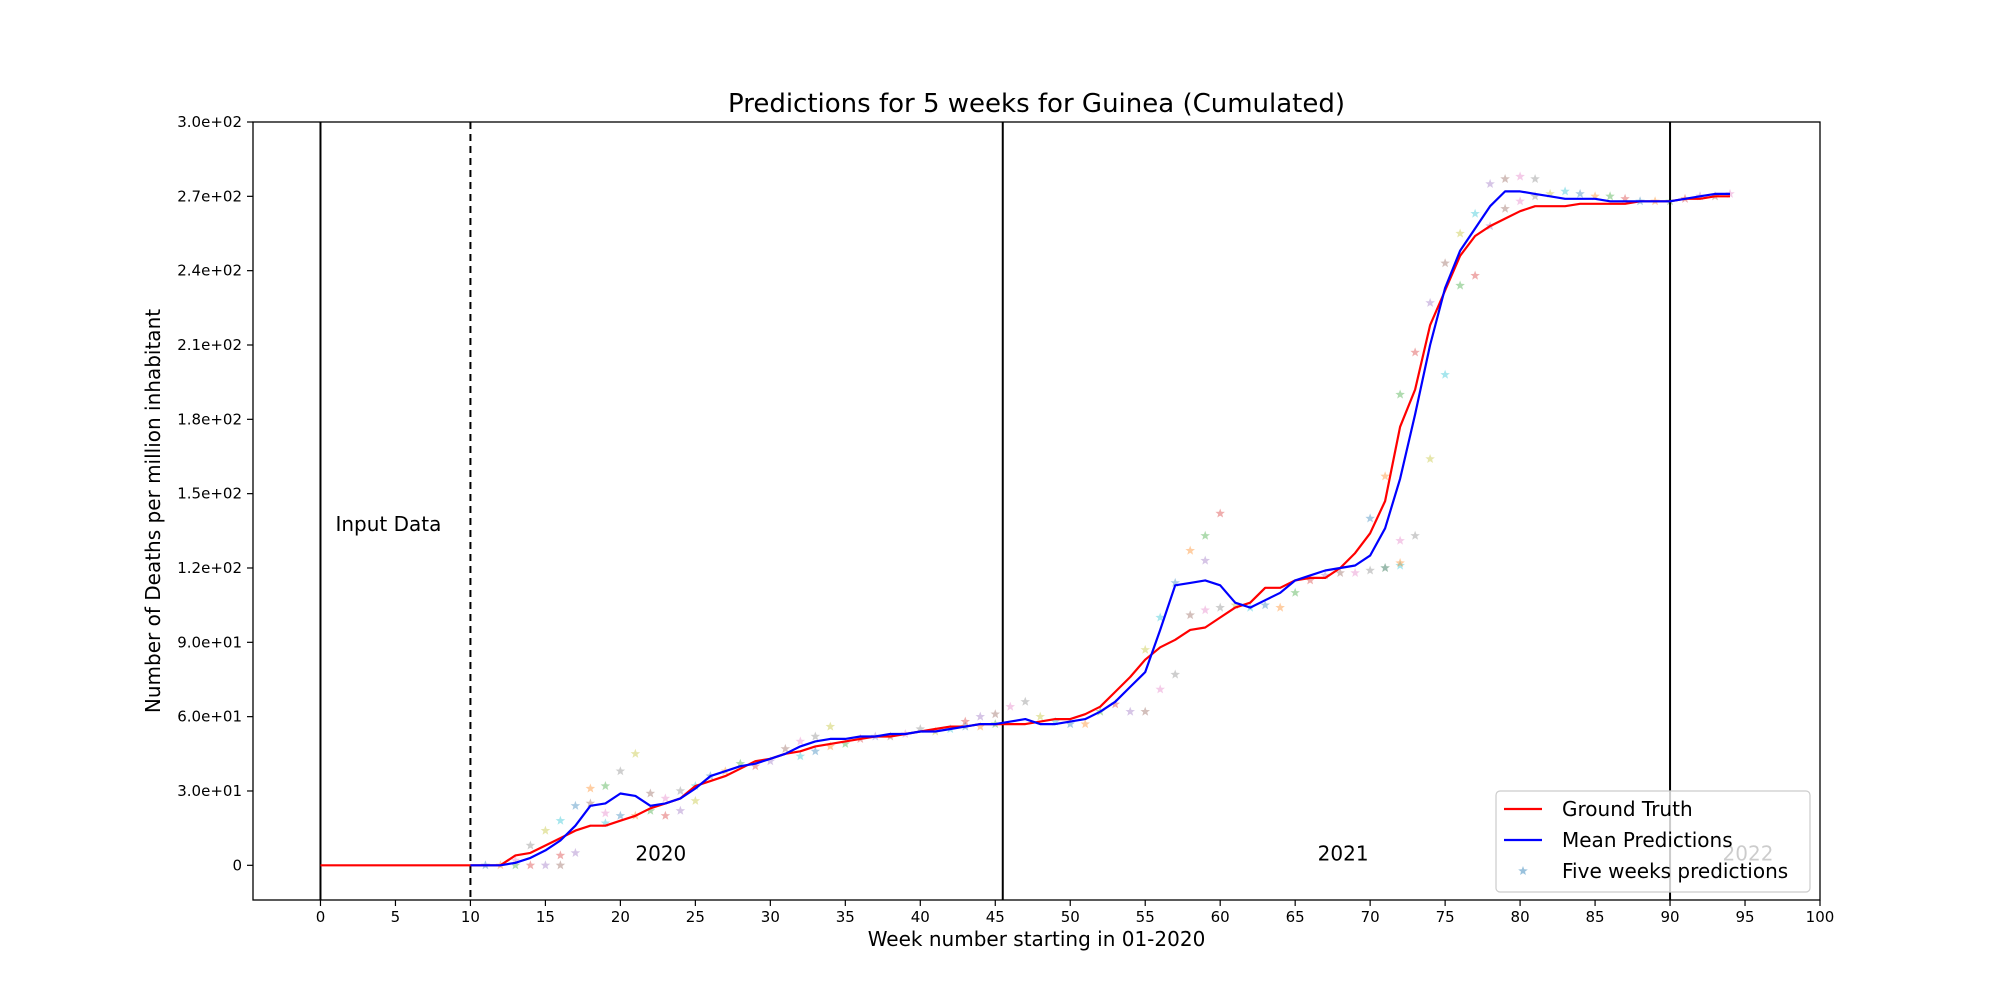  Describe the element at coordinates (1670, 917) in the screenshot. I see `x-tick-label: 90` at that location.